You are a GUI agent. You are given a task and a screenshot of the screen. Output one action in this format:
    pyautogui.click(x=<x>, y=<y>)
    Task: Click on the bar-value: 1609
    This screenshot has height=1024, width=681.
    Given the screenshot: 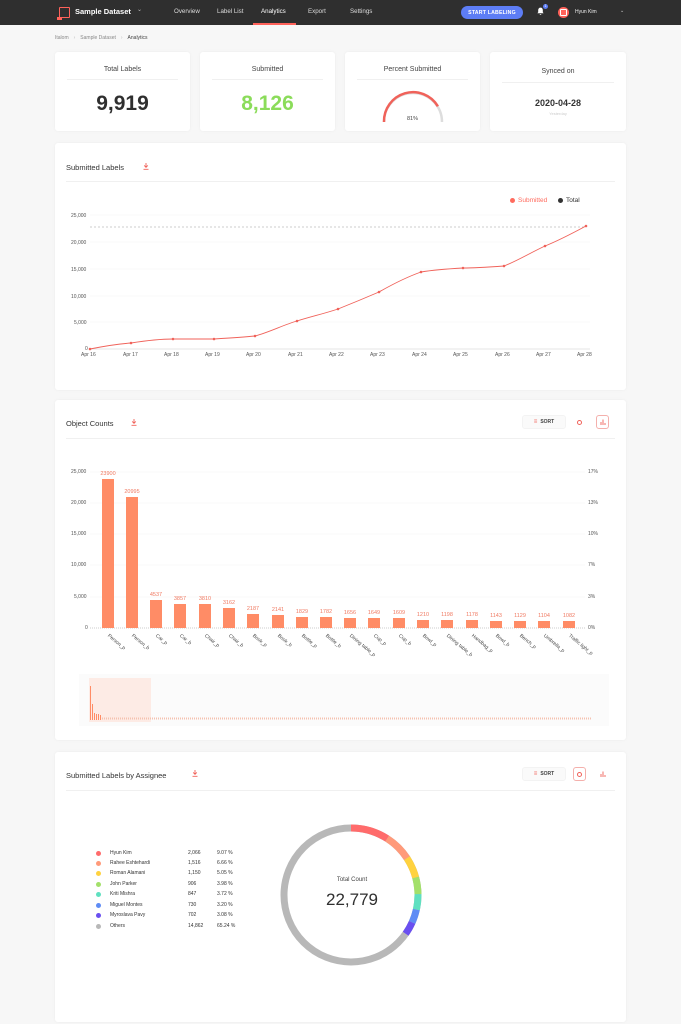 What is the action you would take?
    pyautogui.click(x=399, y=613)
    